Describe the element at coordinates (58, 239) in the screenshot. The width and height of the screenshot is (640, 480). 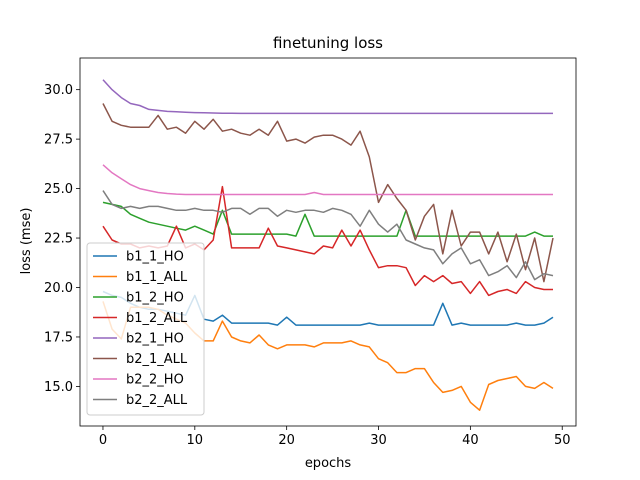
I see `y-tick-label: 22.5` at that location.